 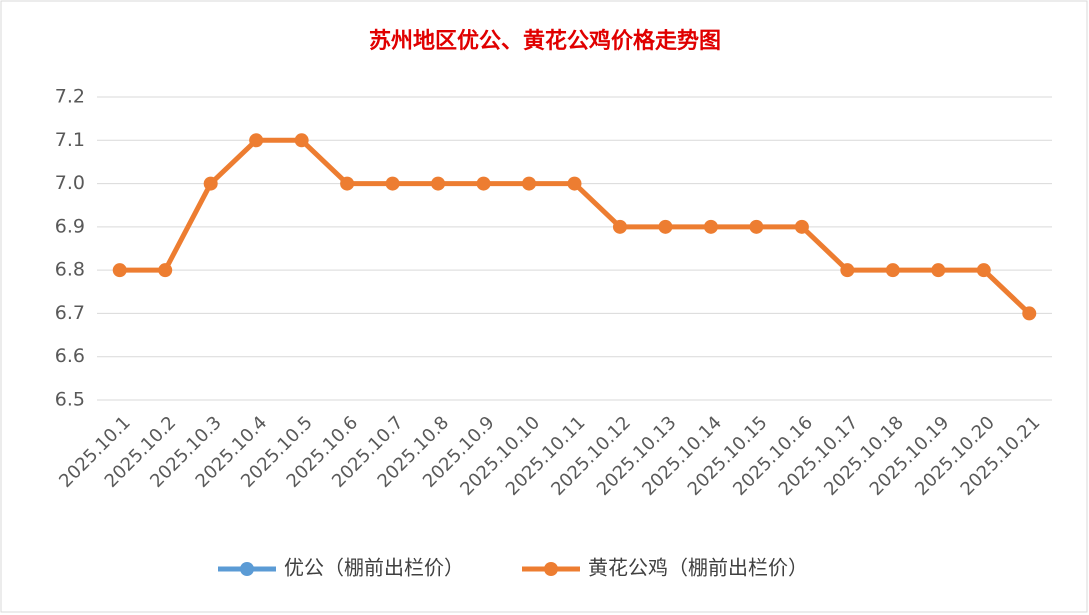 What do you see at coordinates (698, 568) in the screenshot?
I see `legend-label: 黄花公鸡（棚前出栏价）` at bounding box center [698, 568].